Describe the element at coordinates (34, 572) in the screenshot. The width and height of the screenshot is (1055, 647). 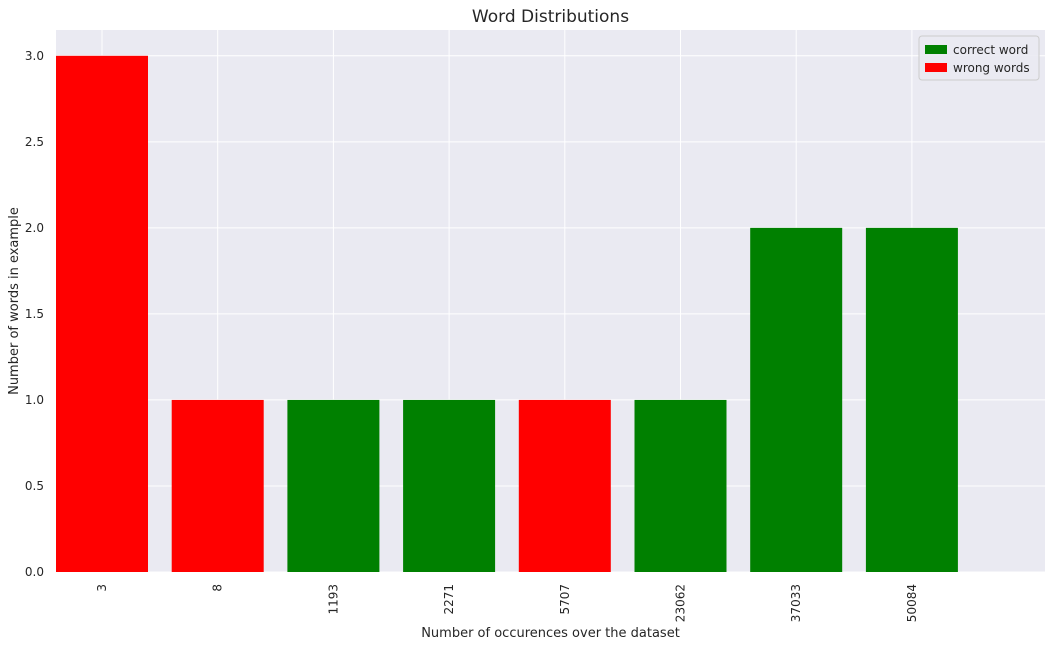
I see `y-tick-label: 0.0` at that location.